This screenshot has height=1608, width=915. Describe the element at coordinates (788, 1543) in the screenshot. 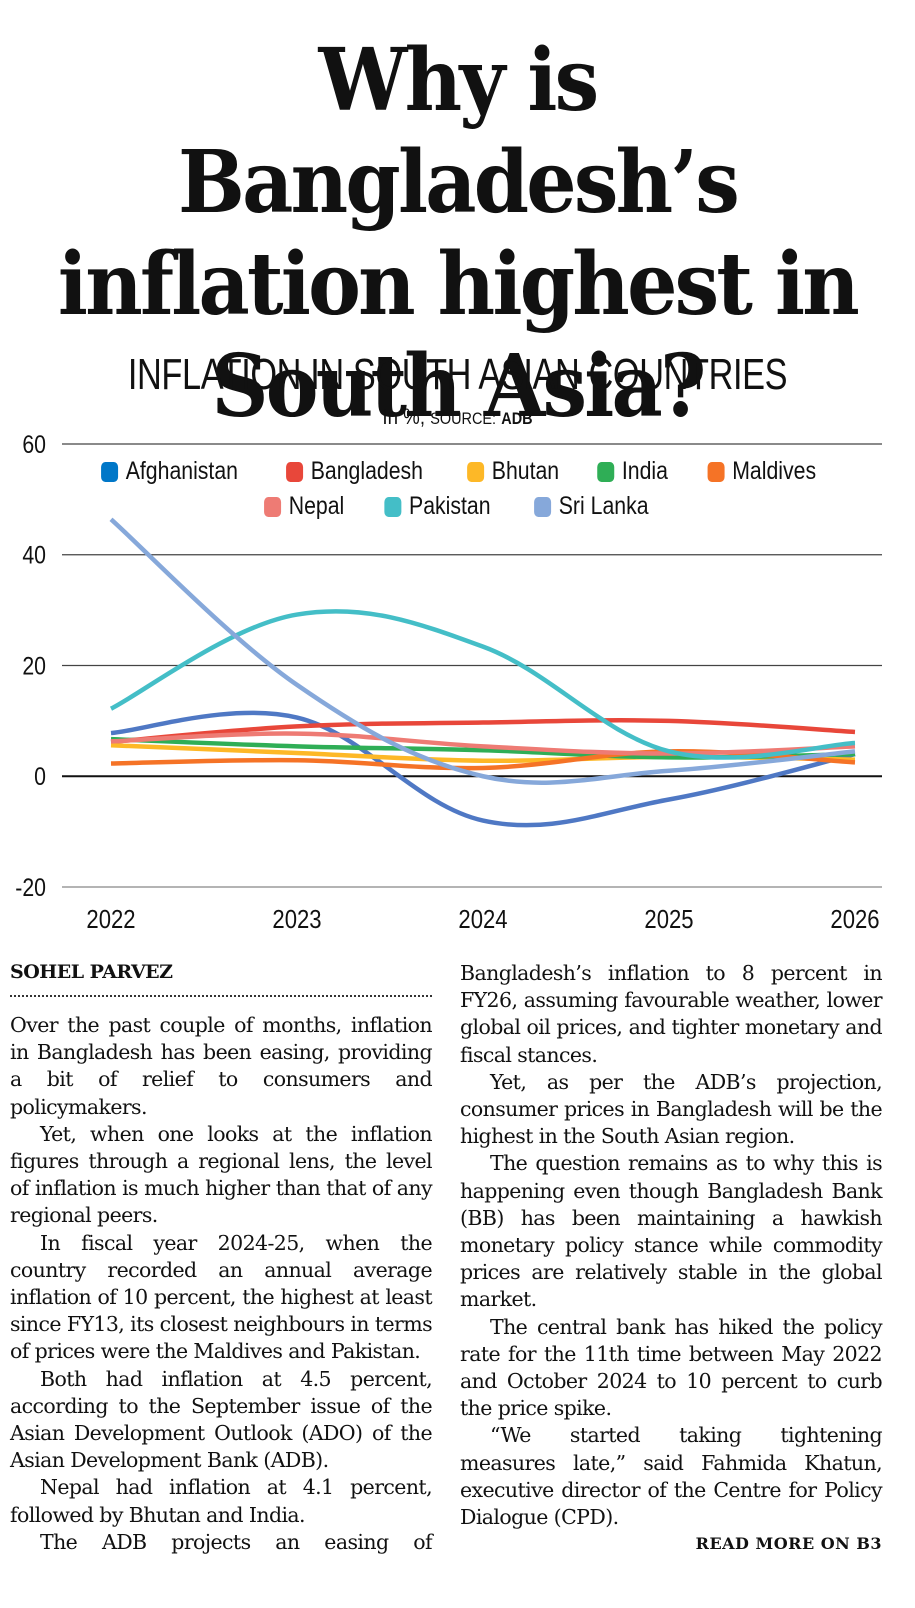

I see `read-more-link: READ MORE ON B3` at that location.